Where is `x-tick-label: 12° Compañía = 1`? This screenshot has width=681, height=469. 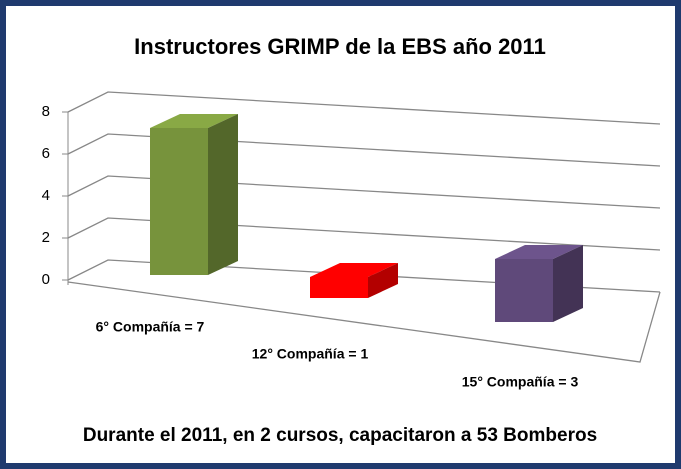 x-tick-label: 12° Compañía = 1 is located at coordinates (310, 354).